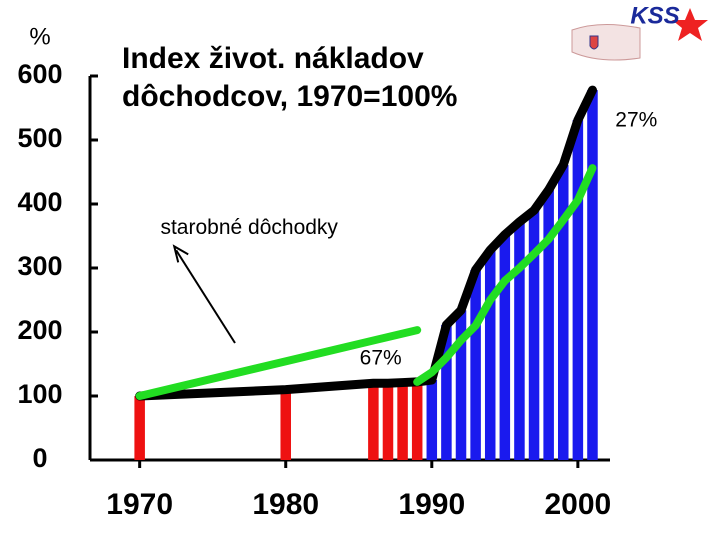  What do you see at coordinates (39, 266) in the screenshot?
I see `y-tick-label: 300` at bounding box center [39, 266].